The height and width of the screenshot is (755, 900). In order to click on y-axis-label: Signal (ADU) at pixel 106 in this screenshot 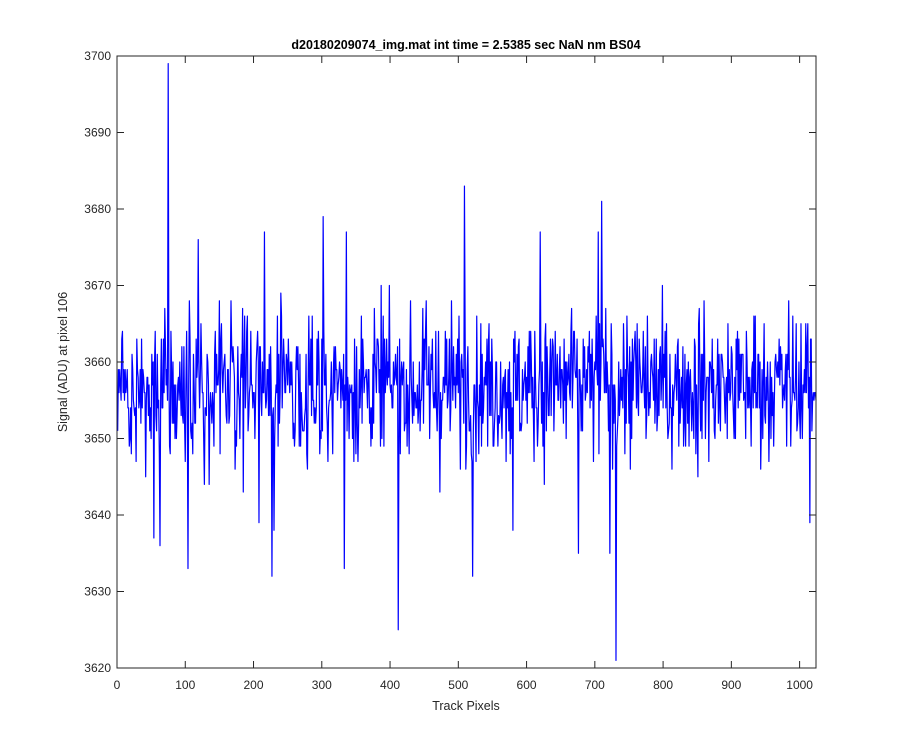, I will do `click(63, 362)`.